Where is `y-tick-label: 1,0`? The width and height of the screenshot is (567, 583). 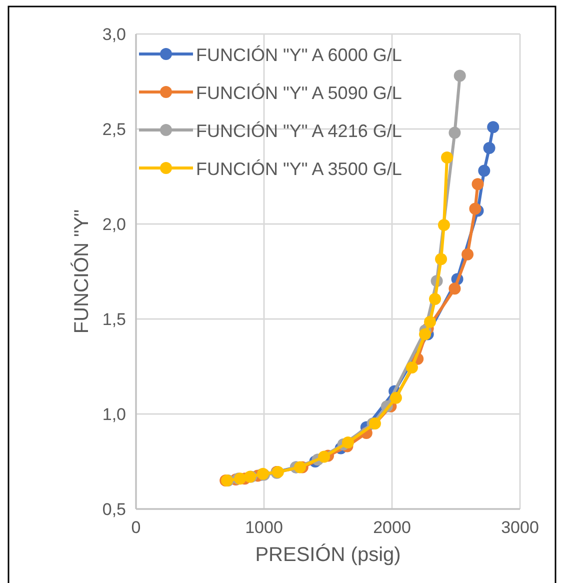 y-tick-label: 1,0 is located at coordinates (114, 414).